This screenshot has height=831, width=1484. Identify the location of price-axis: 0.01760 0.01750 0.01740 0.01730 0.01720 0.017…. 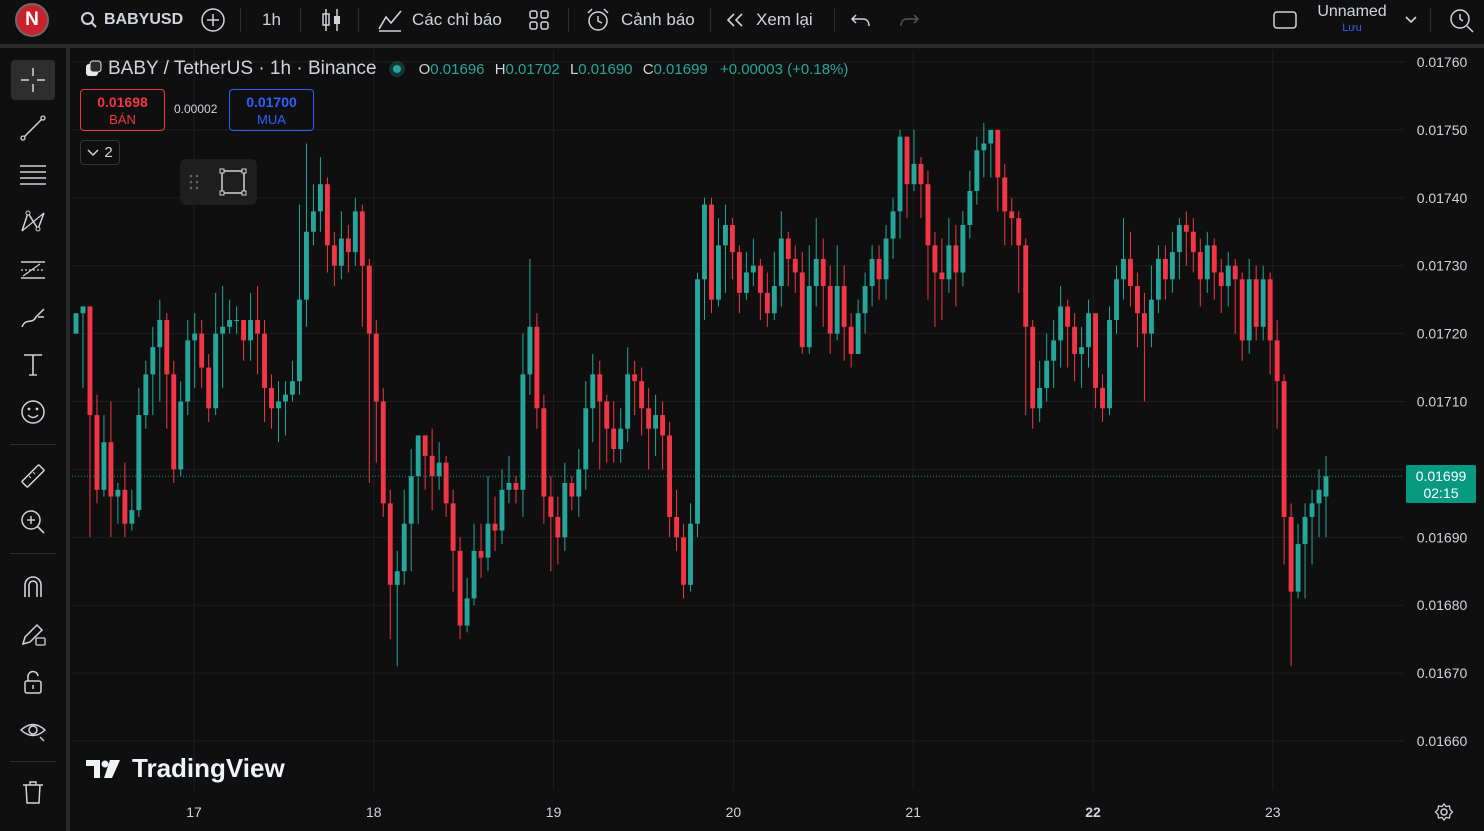
(1442, 401).